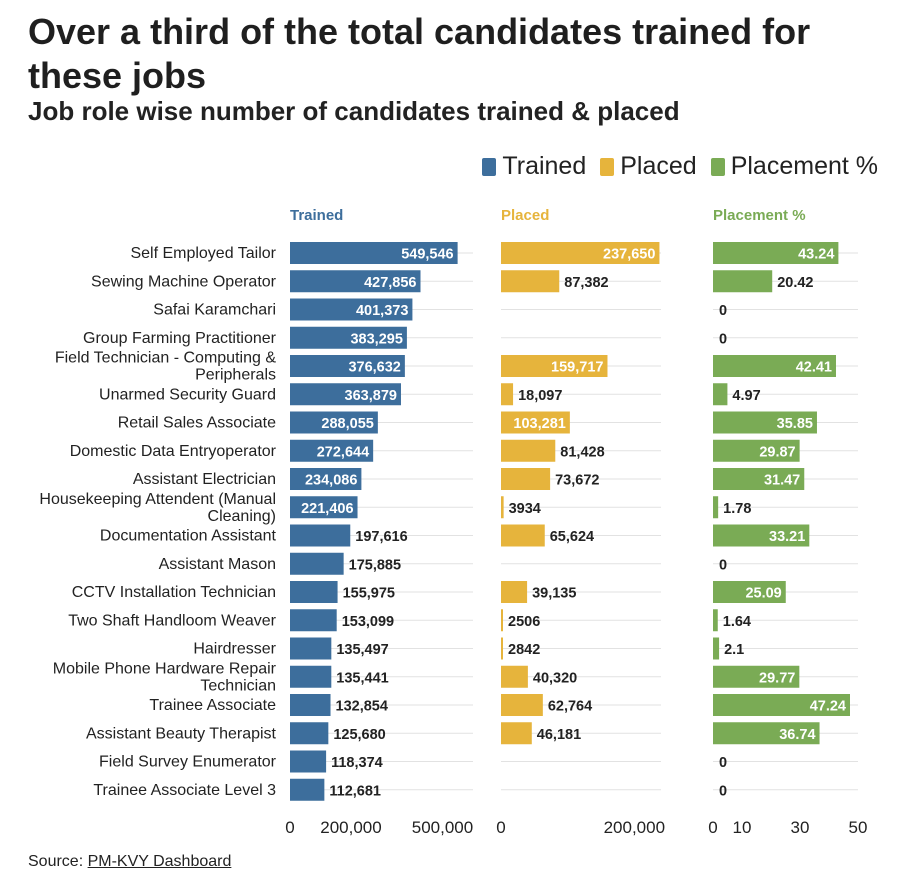 The image size is (900, 888). I want to click on bar-placement-domestic-data-entryoperator, so click(756, 450).